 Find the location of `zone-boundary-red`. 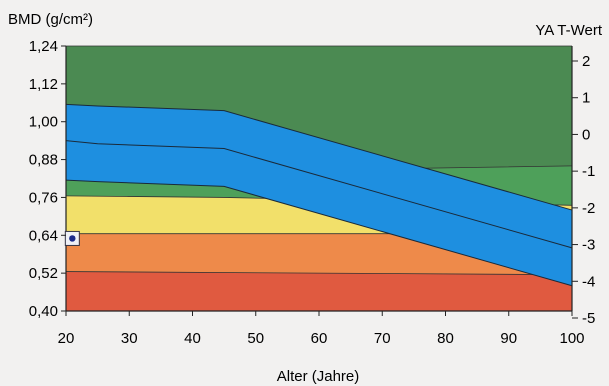

zone-boundary-red is located at coordinates (319, 273).